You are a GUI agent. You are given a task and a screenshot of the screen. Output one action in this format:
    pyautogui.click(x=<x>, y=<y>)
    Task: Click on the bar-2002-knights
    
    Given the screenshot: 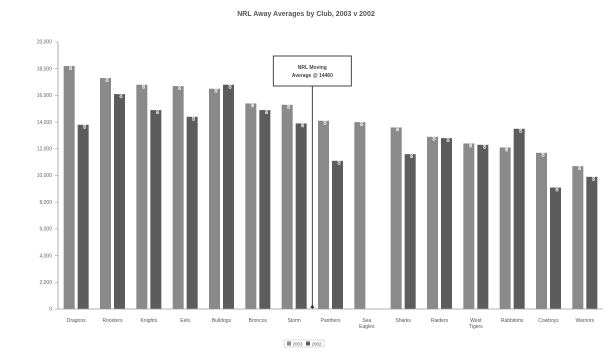 What is the action you would take?
    pyautogui.click(x=156, y=210)
    